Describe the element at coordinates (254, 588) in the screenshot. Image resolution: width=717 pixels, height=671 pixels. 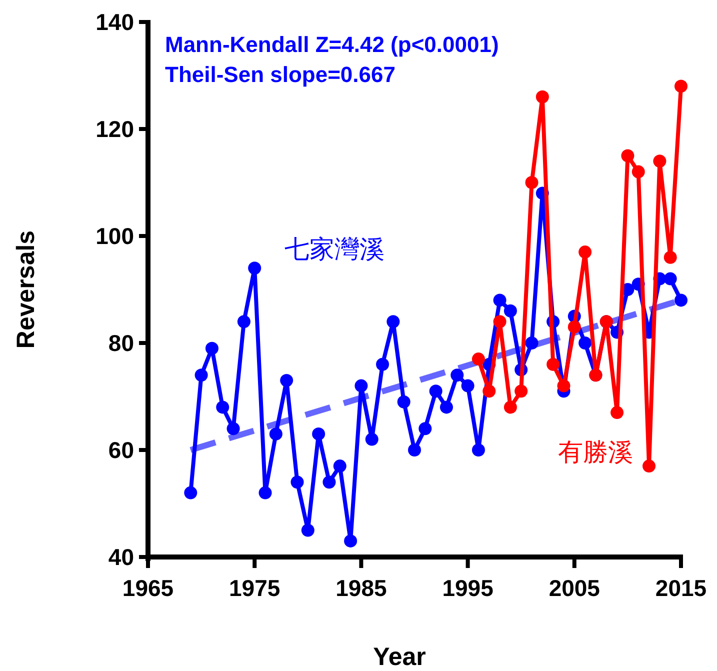
I see `x-tick-label: 1975` at that location.